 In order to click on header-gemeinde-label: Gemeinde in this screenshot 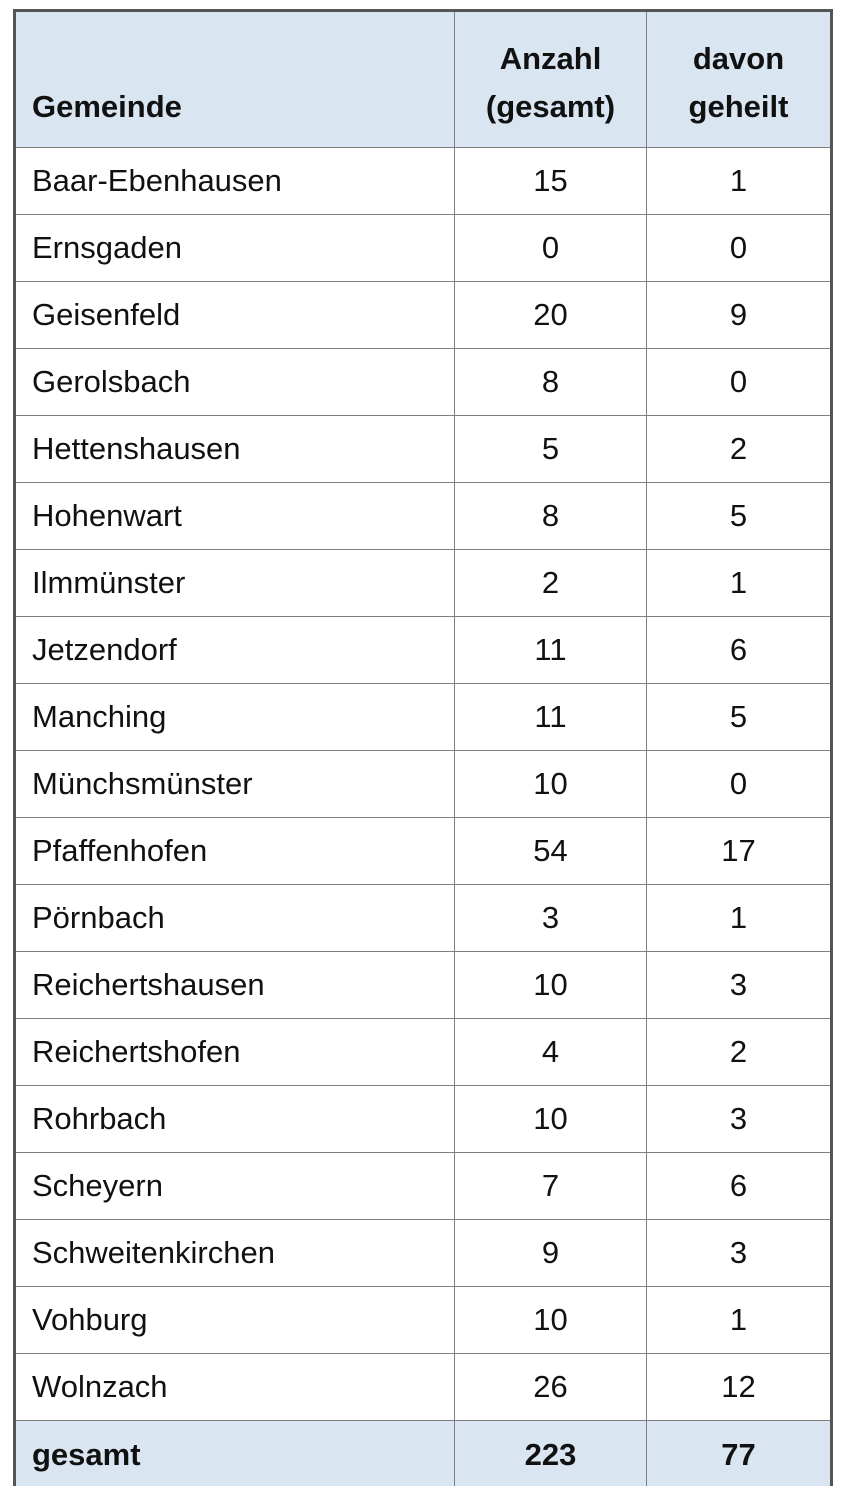, I will do `click(107, 106)`.